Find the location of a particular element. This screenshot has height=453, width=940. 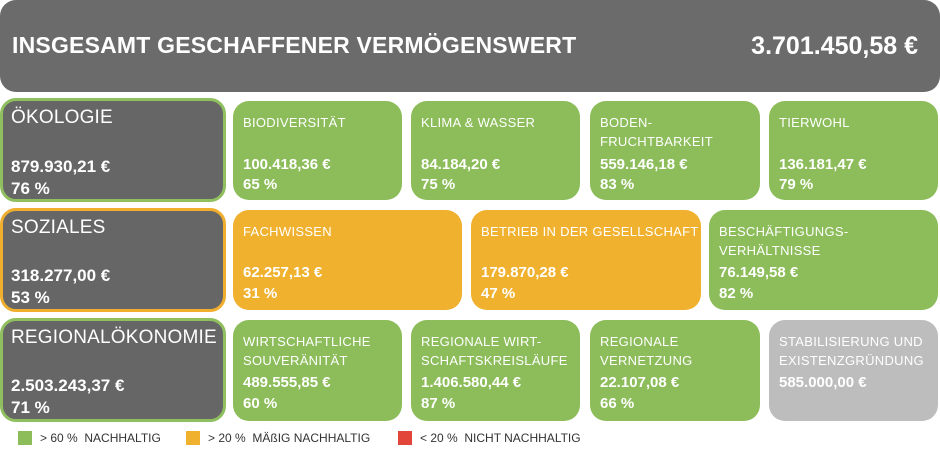

tile-name: TIERWOHL is located at coordinates (814, 122).